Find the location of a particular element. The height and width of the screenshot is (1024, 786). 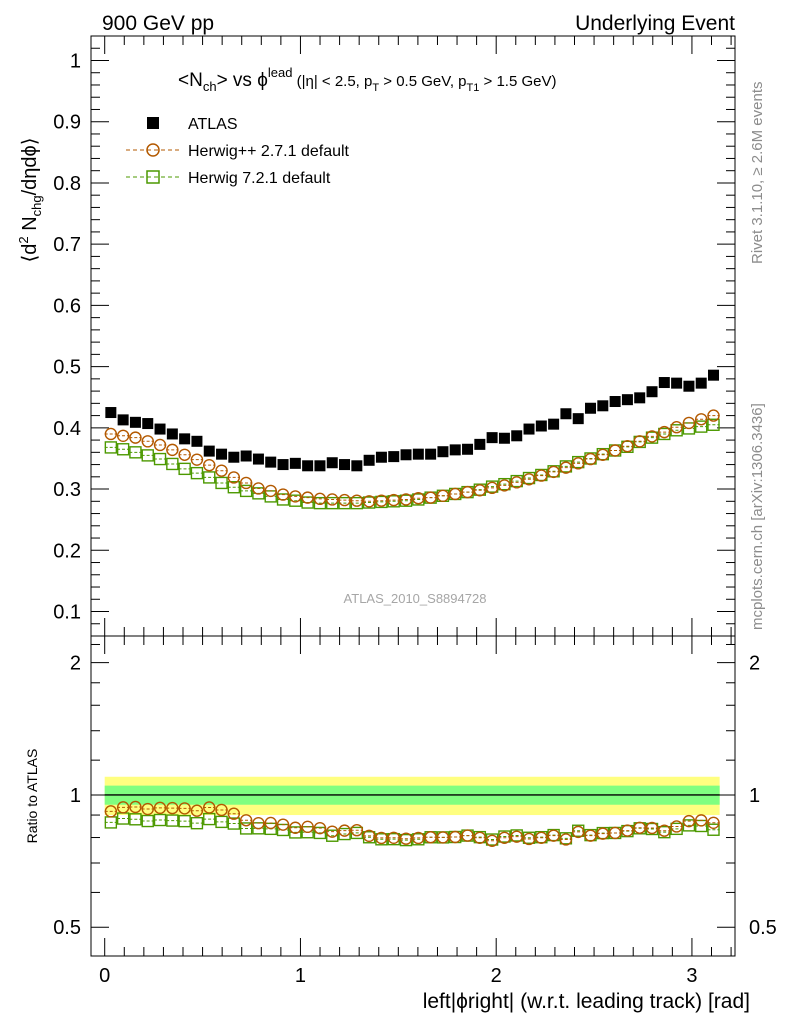

ratio-y-tick-label: 2 is located at coordinates (75, 664).